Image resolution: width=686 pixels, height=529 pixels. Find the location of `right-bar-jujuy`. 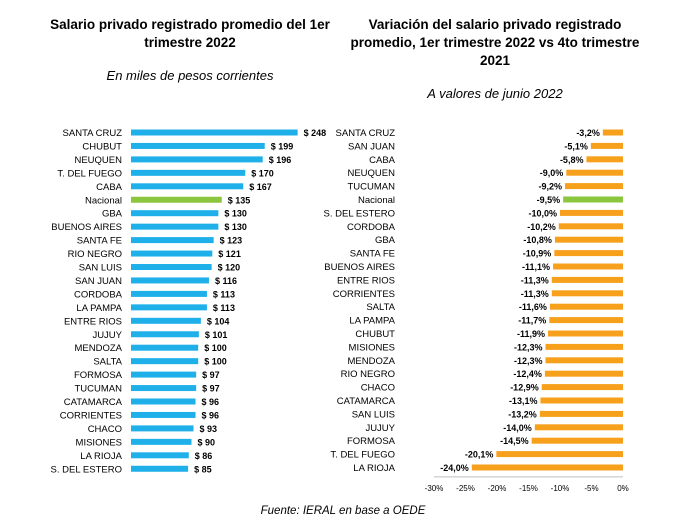

right-bar-jujuy is located at coordinates (578, 427).